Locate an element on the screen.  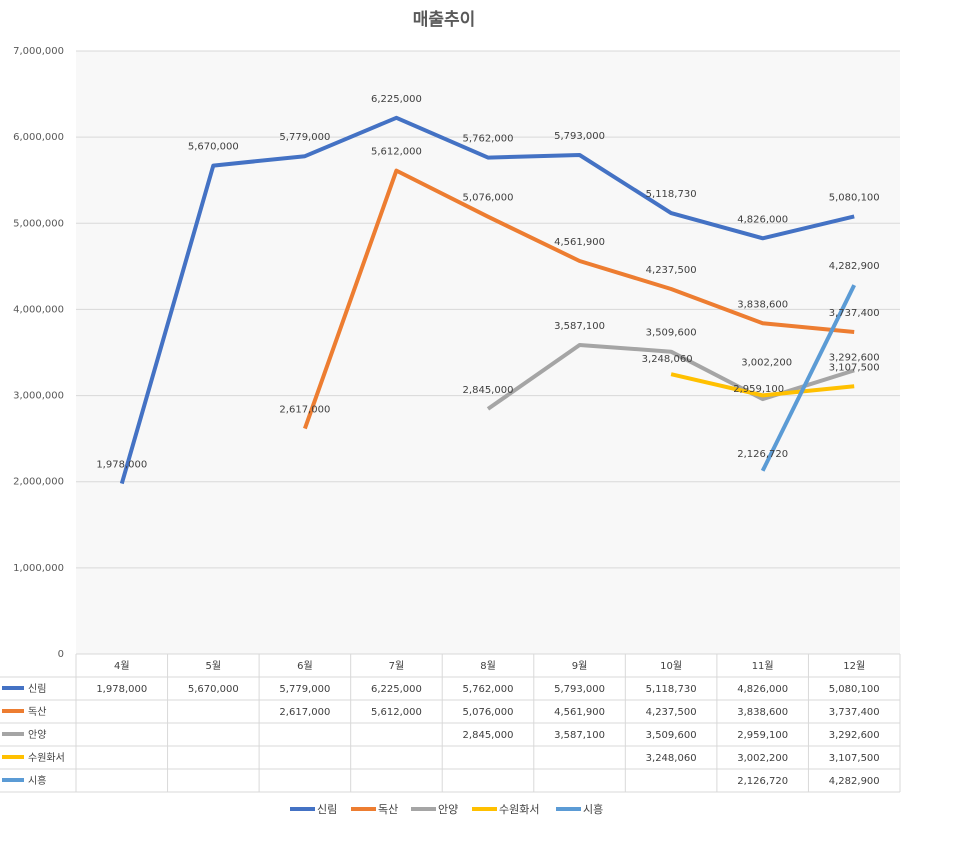
table-cell: 5,779,000 is located at coordinates (304, 689).